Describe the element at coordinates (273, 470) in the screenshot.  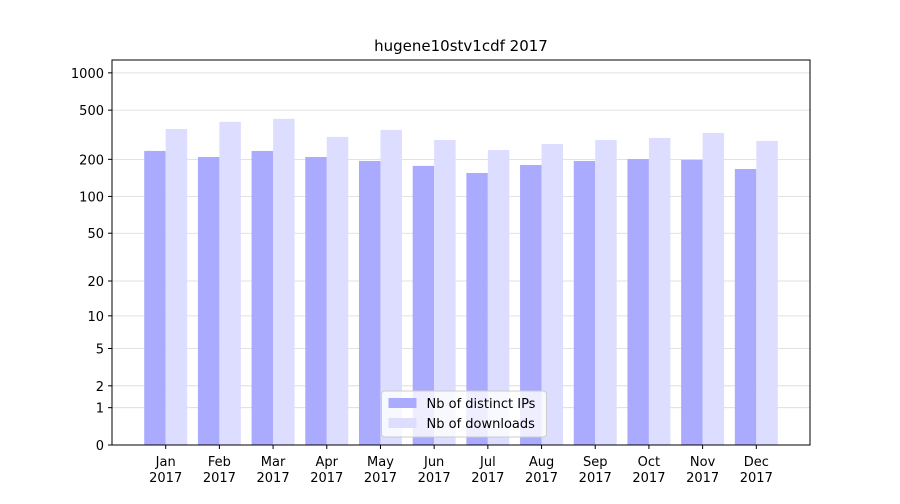
I see `x-tick-label: Mar 2017` at that location.